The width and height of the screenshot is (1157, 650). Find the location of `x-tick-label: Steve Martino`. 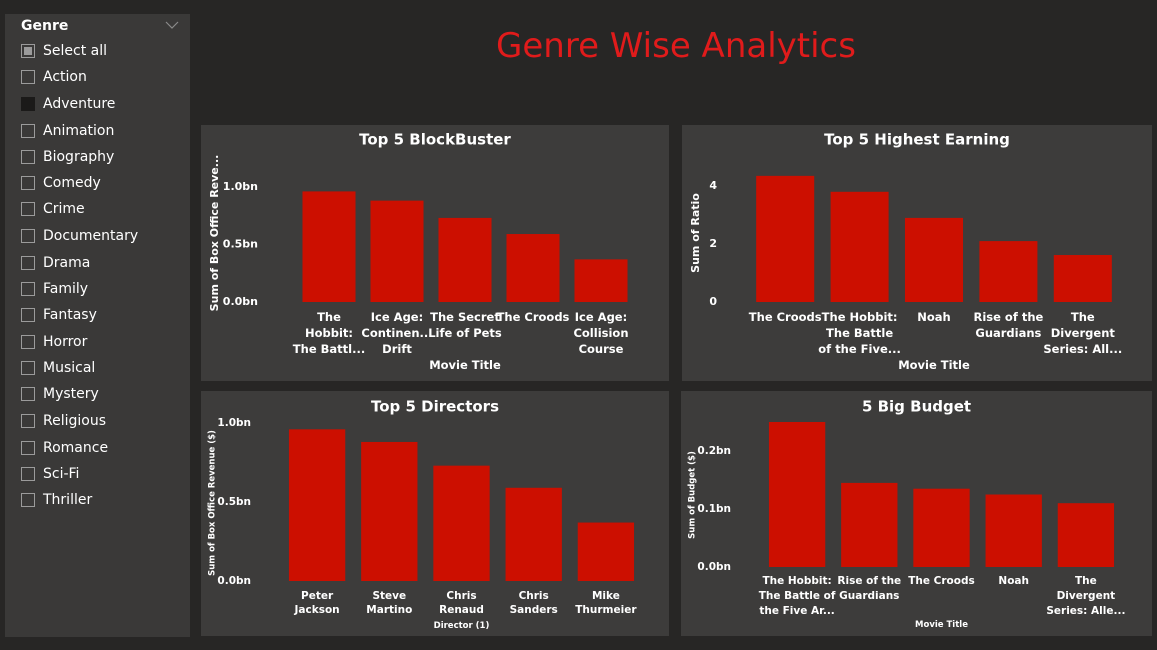

x-tick-label: Steve Martino is located at coordinates (389, 603).